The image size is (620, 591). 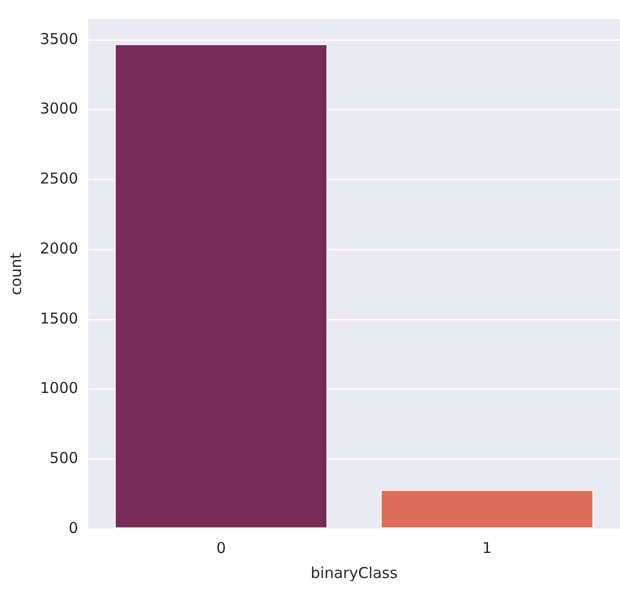 I want to click on y-tick-label: 3000, so click(x=59, y=109).